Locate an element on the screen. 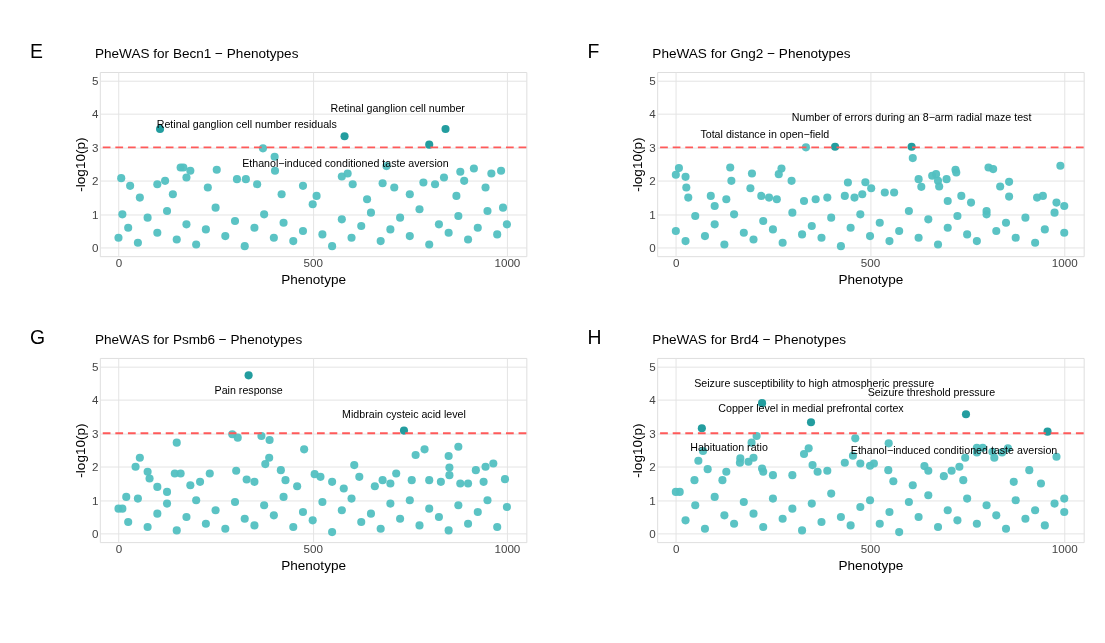 This screenshot has width=1105, height=643. annotation: Total distance in open−field is located at coordinates (765, 133).